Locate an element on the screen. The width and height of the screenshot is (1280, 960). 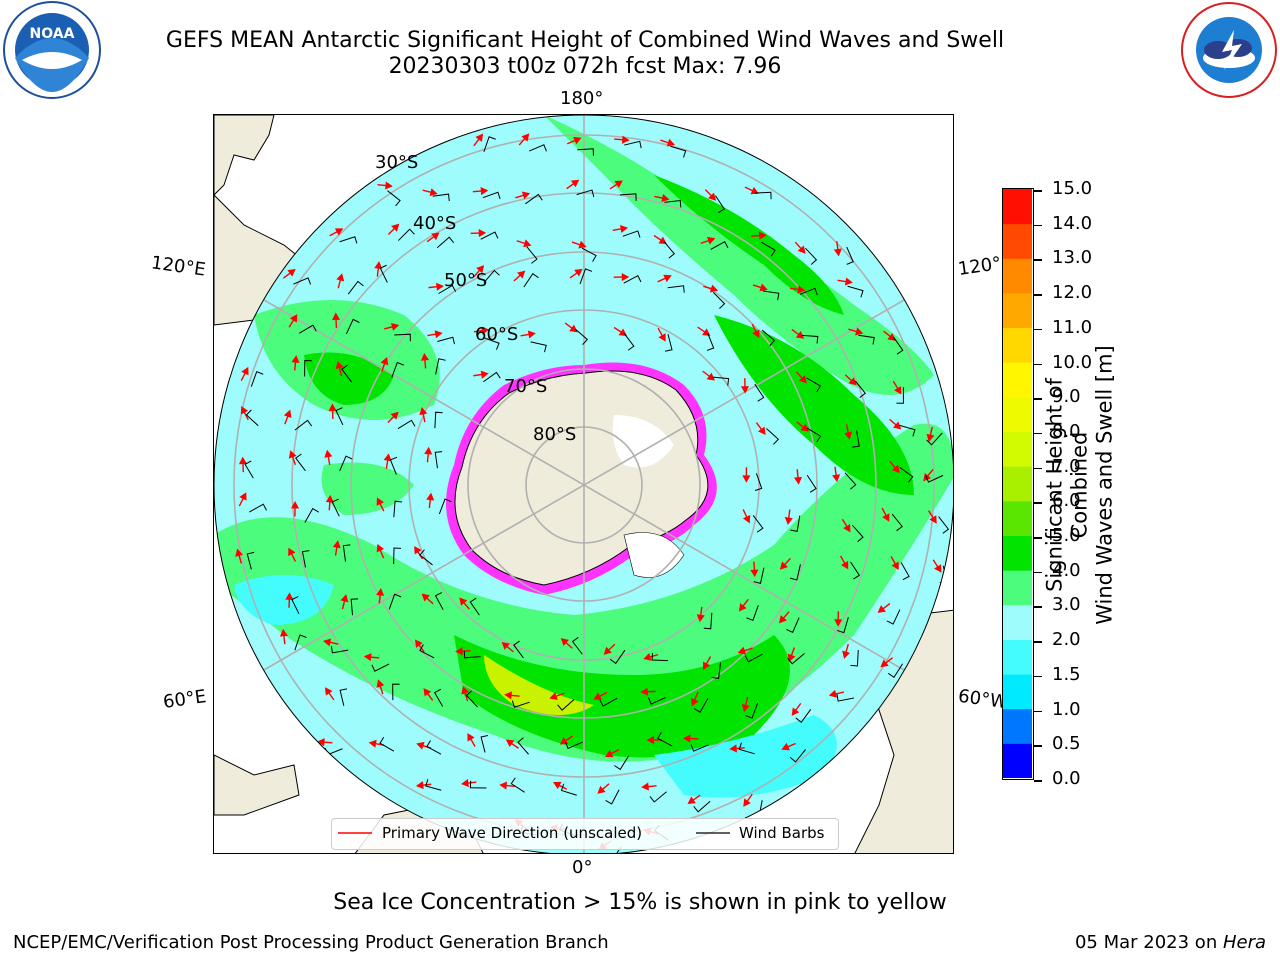
nws-logo-icon is located at coordinates (1229, 50).